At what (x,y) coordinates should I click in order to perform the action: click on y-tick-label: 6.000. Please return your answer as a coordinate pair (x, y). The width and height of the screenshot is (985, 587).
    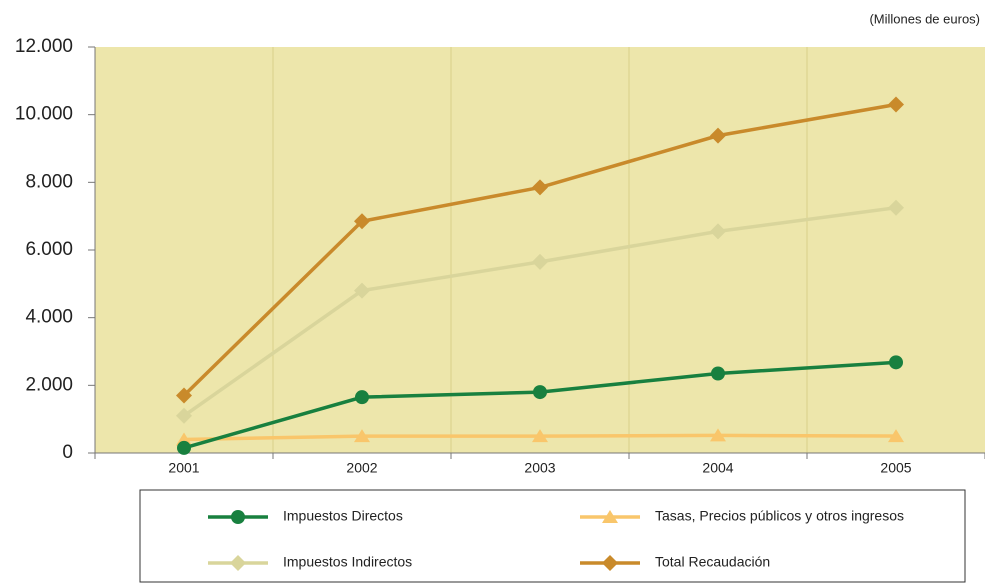
    Looking at the image, I should click on (49, 249).